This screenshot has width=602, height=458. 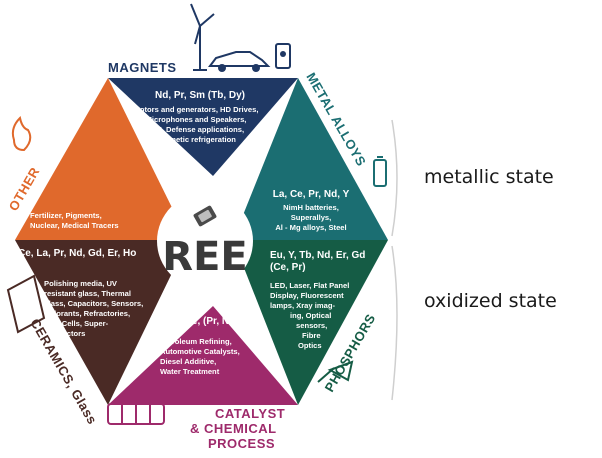 What do you see at coordinates (188, 361) in the screenshot?
I see `svg-text: Diesel Additive,` at bounding box center [188, 361].